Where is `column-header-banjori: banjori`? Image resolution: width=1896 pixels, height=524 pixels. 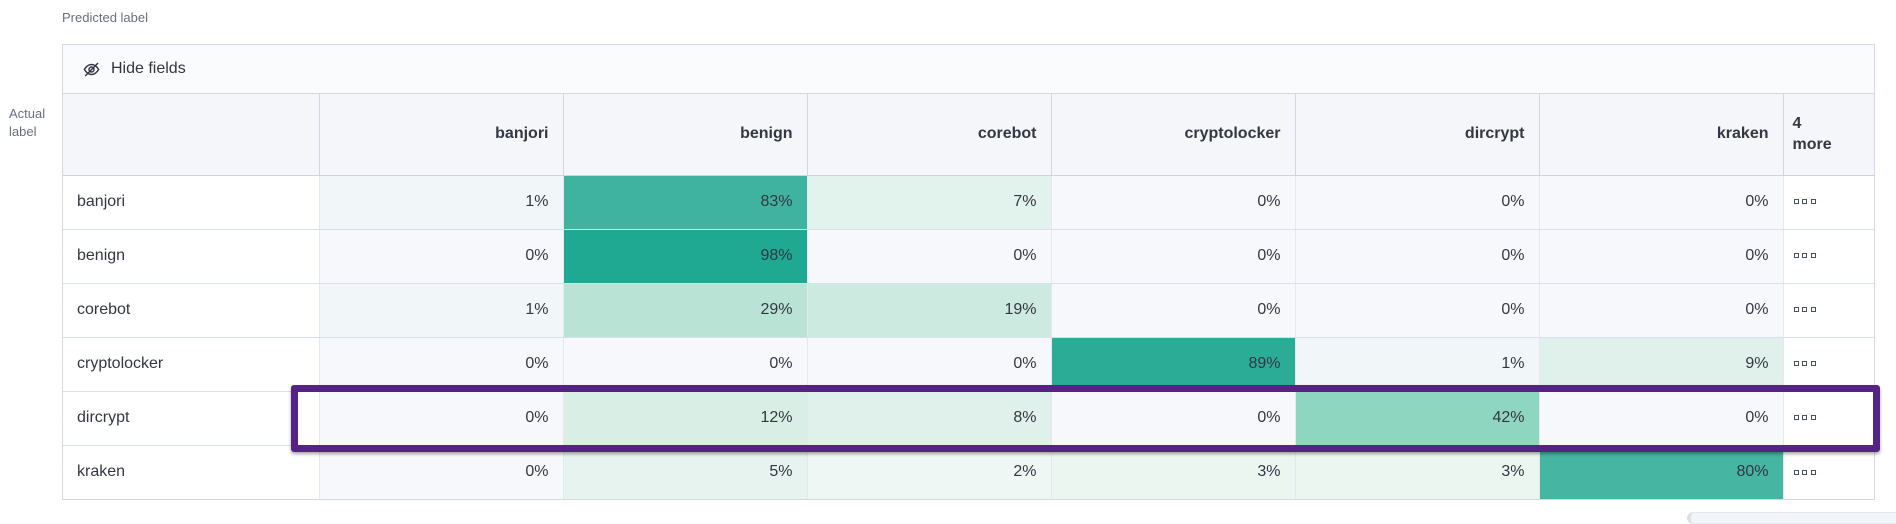
column-header-banjori: banjori is located at coordinates (441, 135).